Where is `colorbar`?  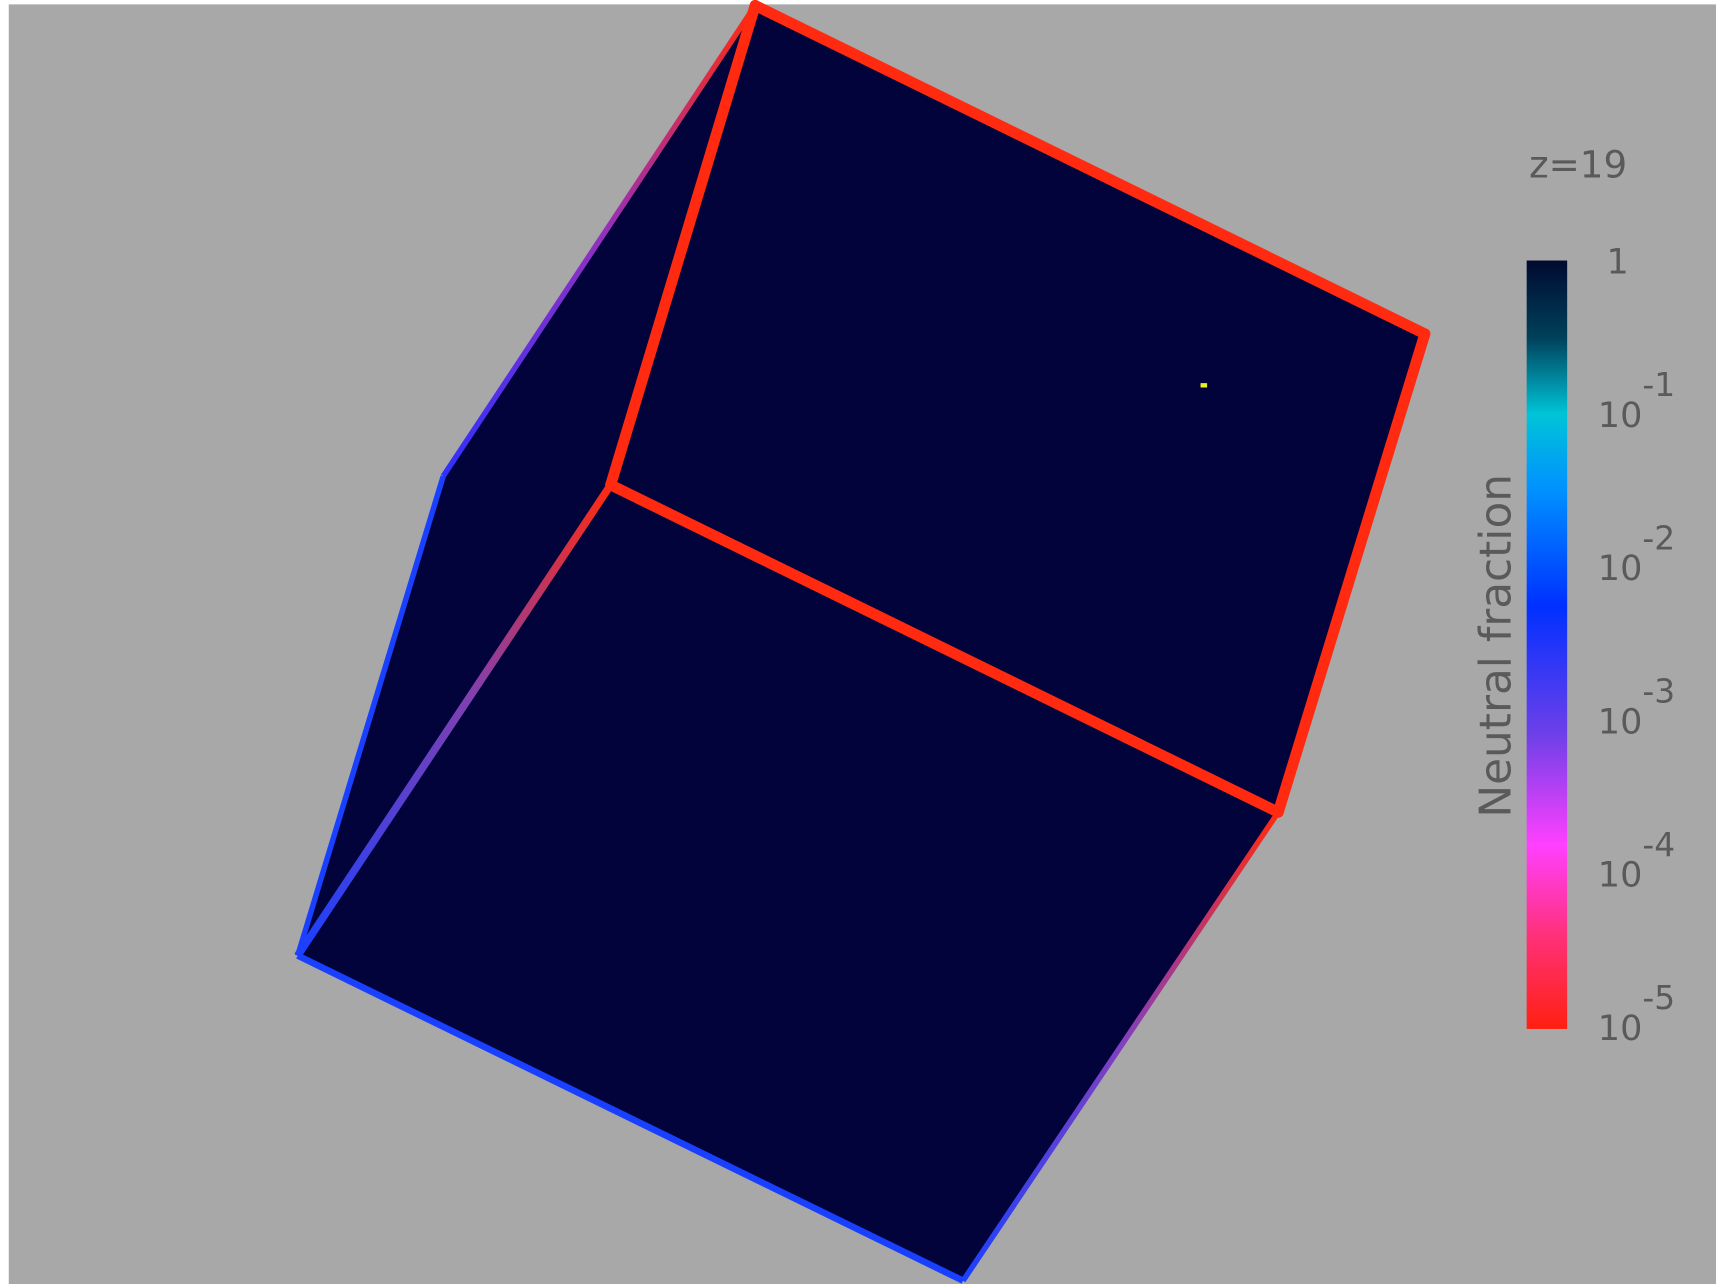 colorbar is located at coordinates (1547, 644).